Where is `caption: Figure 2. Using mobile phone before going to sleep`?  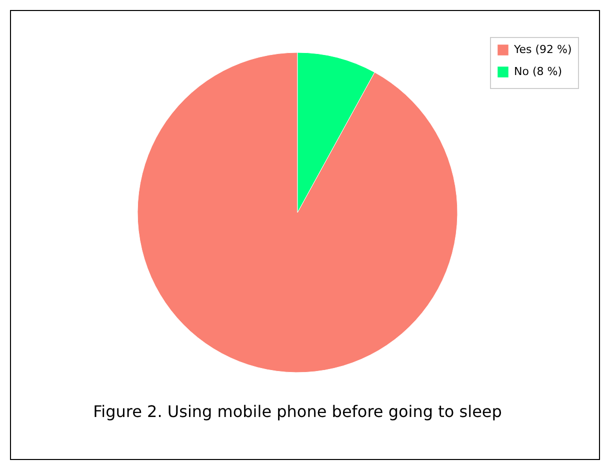
caption: Figure 2. Using mobile phone before going to sleep is located at coordinates (297, 411).